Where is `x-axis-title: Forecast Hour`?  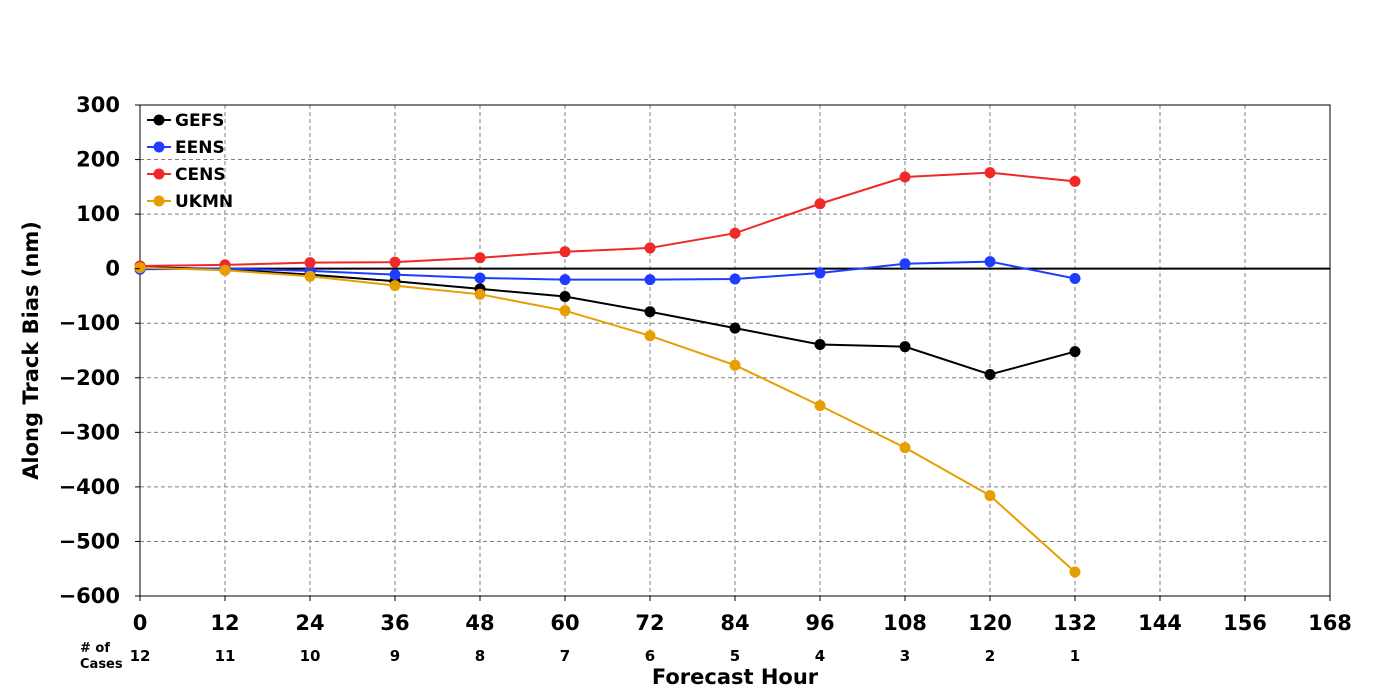
x-axis-title: Forecast Hour is located at coordinates (735, 677).